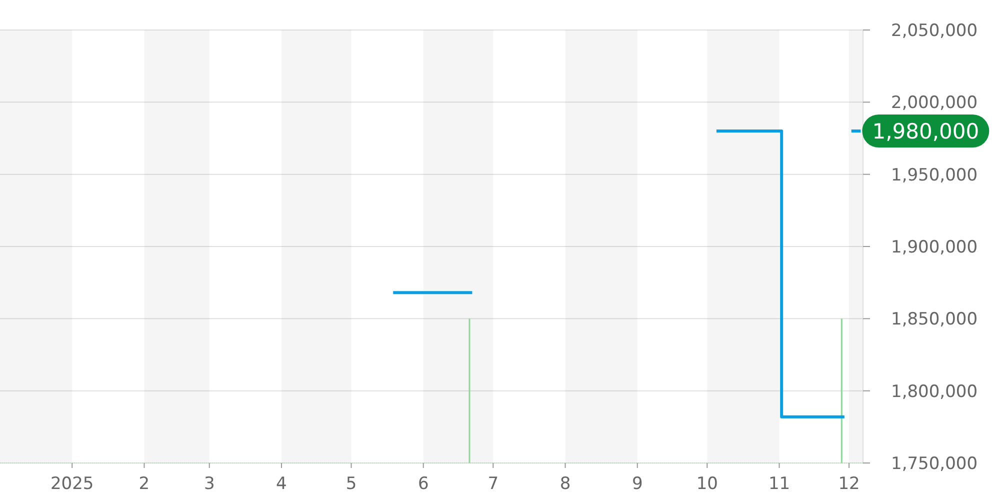 The height and width of the screenshot is (500, 1000). Describe the element at coordinates (707, 484) in the screenshot. I see `x-tick-label: 10` at that location.